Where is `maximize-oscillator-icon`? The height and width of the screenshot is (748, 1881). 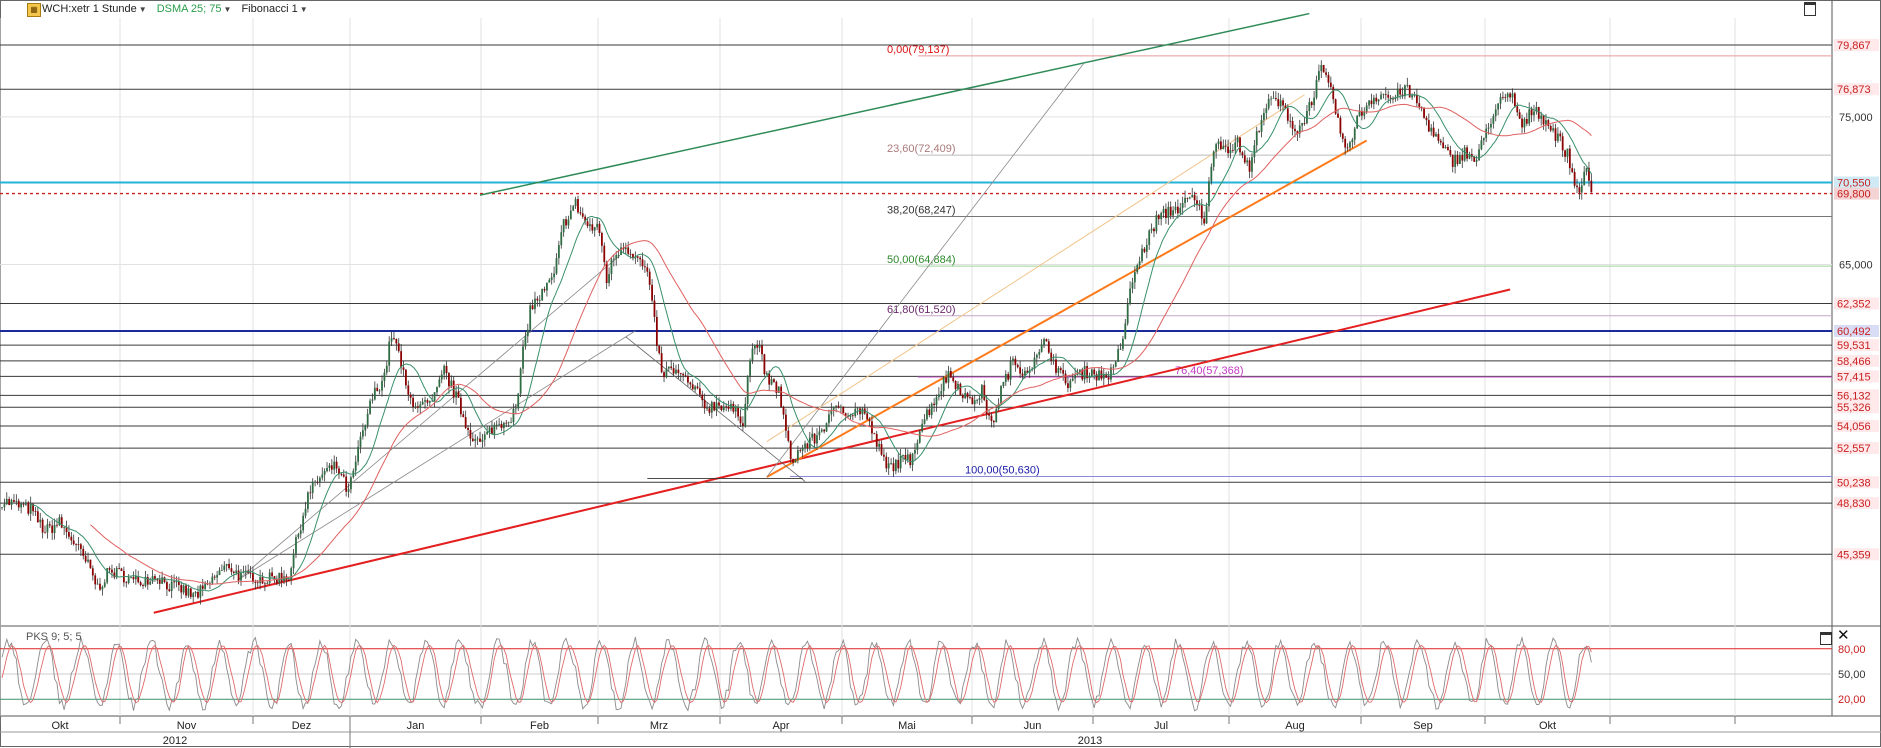 maximize-oscillator-icon is located at coordinates (1826, 638).